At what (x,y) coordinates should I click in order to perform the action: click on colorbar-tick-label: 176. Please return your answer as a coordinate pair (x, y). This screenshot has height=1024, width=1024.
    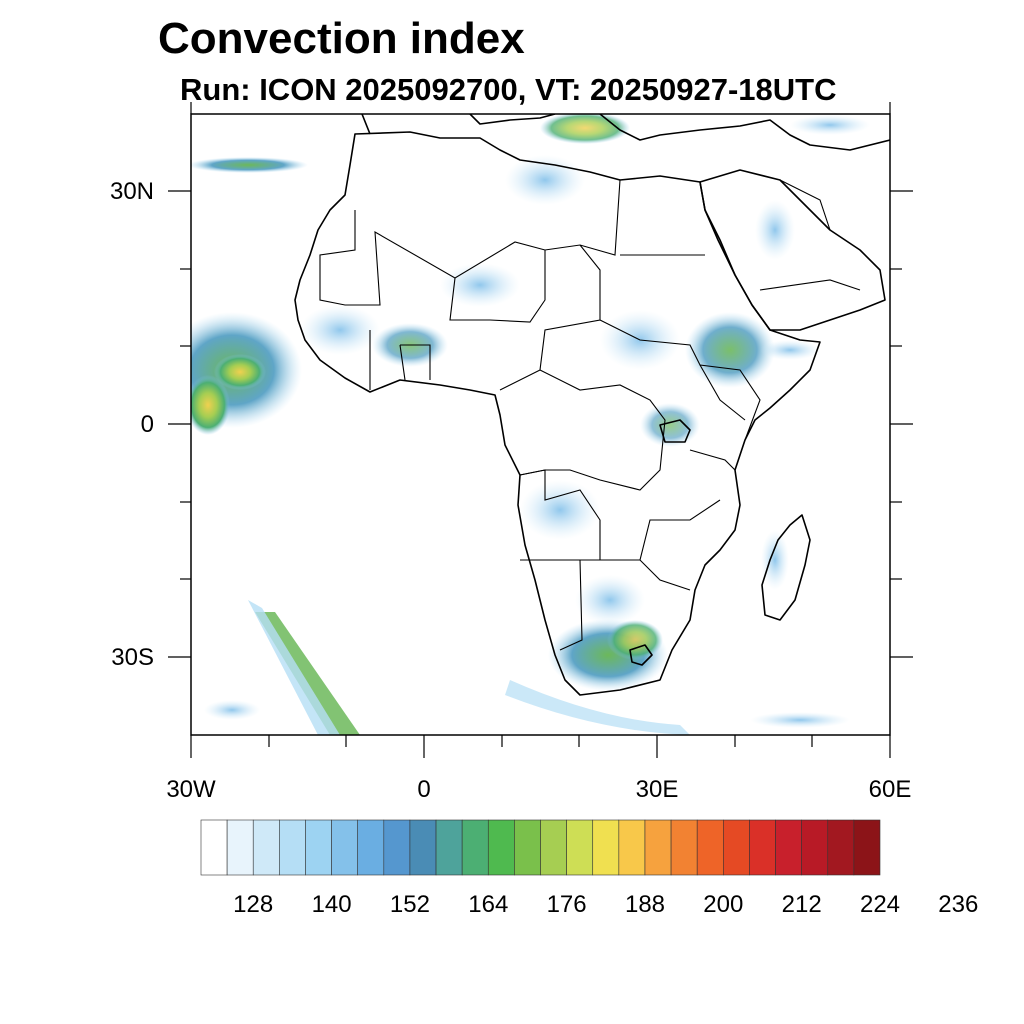
    Looking at the image, I should click on (567, 904).